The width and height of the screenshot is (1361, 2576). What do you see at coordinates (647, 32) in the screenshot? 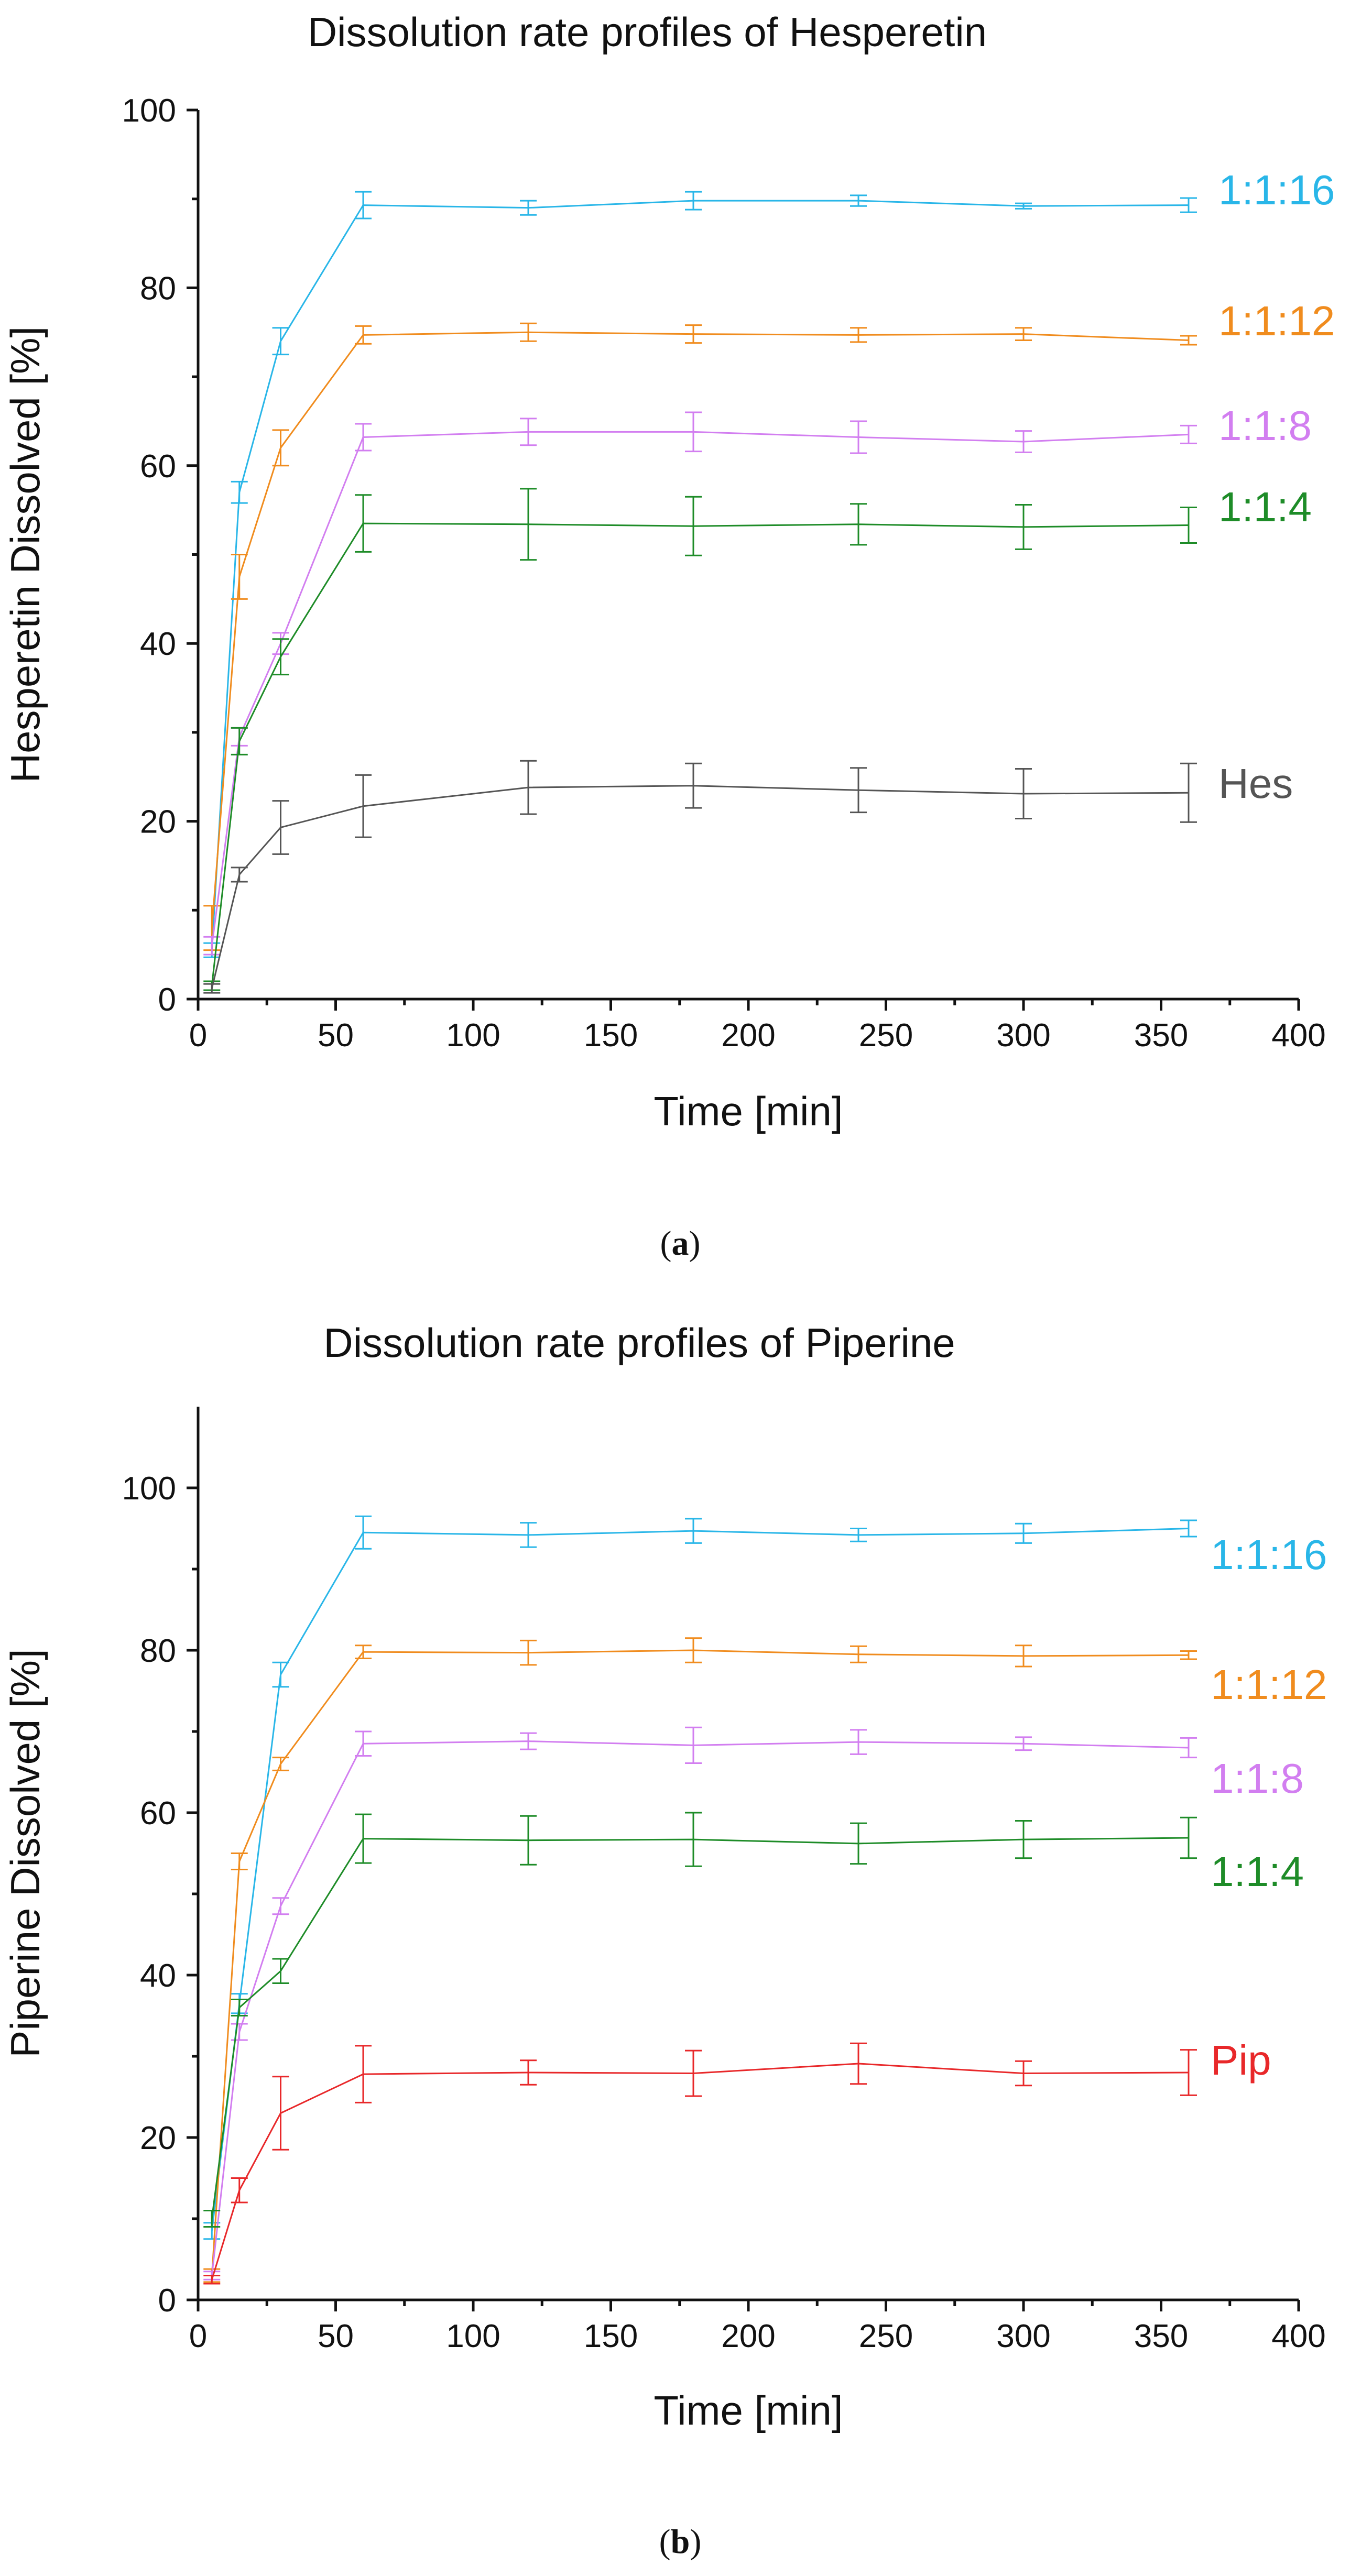
I see `chart-title: Dissolution rate profiles of Hesperetin` at bounding box center [647, 32].